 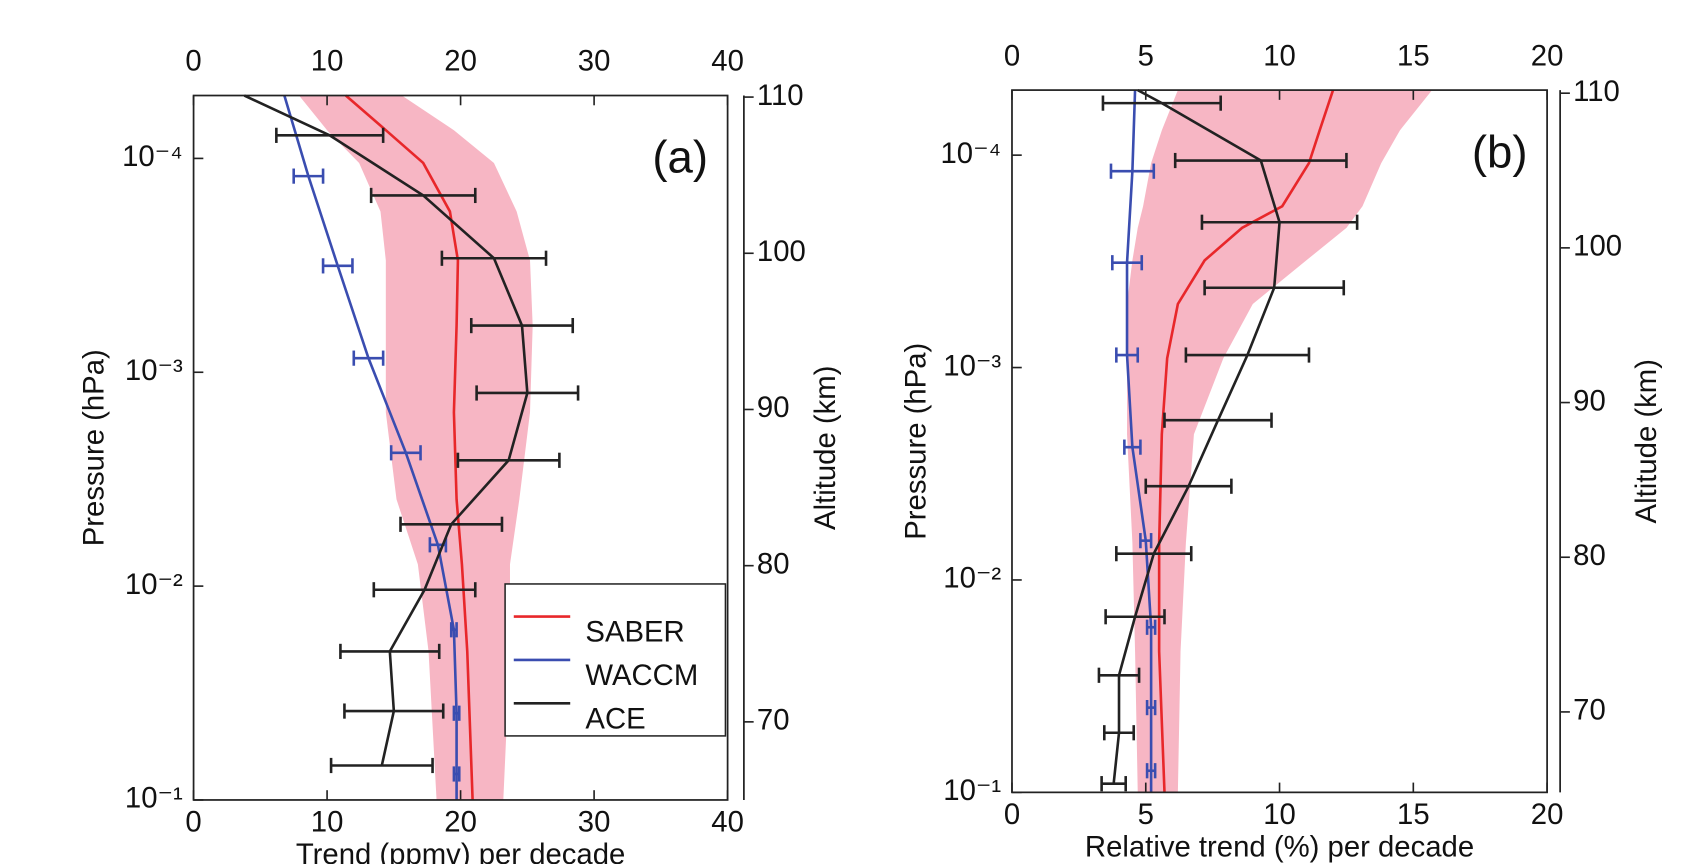 I want to click on x-top-tick-label: 40, so click(x=727, y=61).